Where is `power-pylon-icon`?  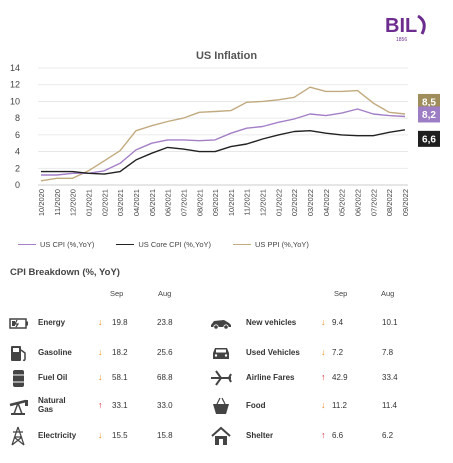 power-pylon-icon is located at coordinates (18, 436).